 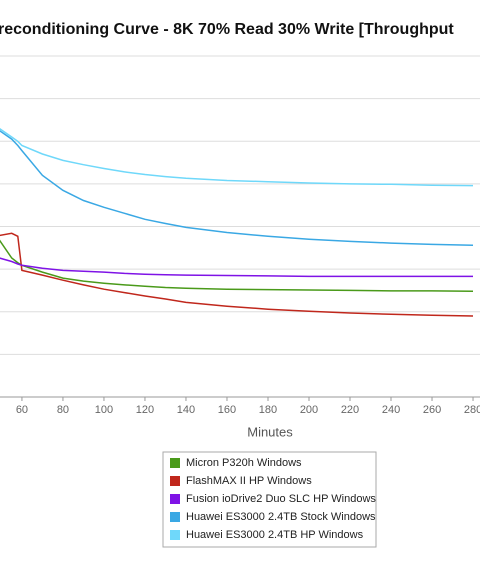 What do you see at coordinates (244, 463) in the screenshot?
I see `legend-label: Micron P320h Windows` at bounding box center [244, 463].